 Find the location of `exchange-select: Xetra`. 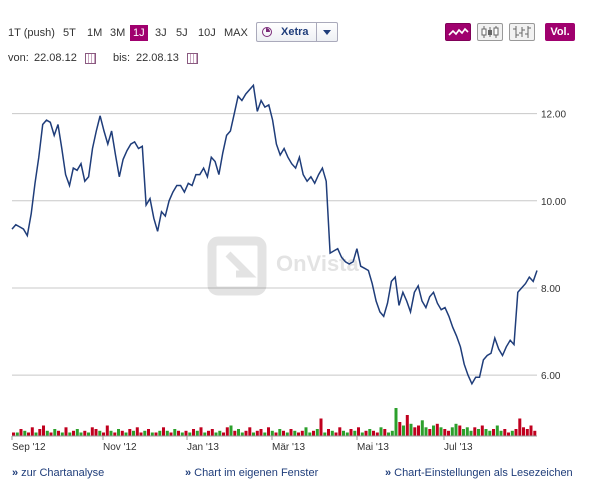

exchange-select: Xetra is located at coordinates (297, 32).